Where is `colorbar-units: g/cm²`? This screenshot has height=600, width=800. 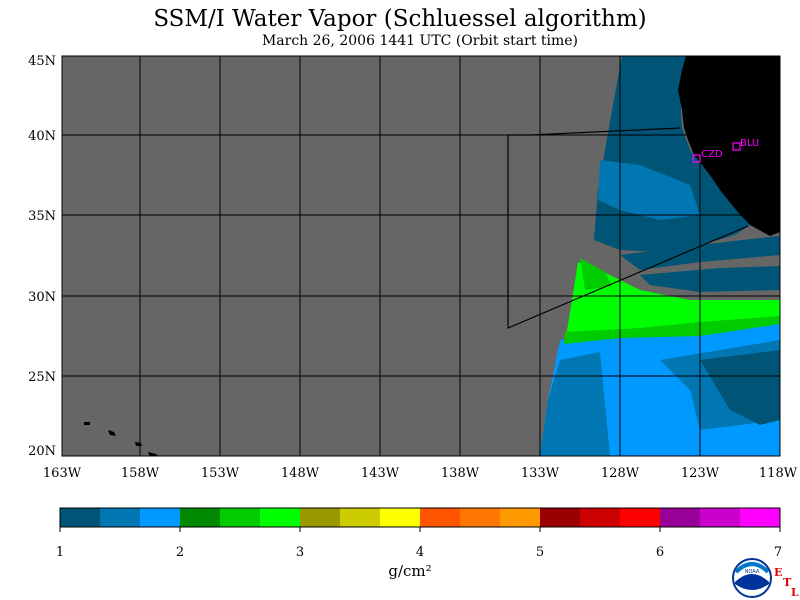
colorbar-units: g/cm² is located at coordinates (410, 571).